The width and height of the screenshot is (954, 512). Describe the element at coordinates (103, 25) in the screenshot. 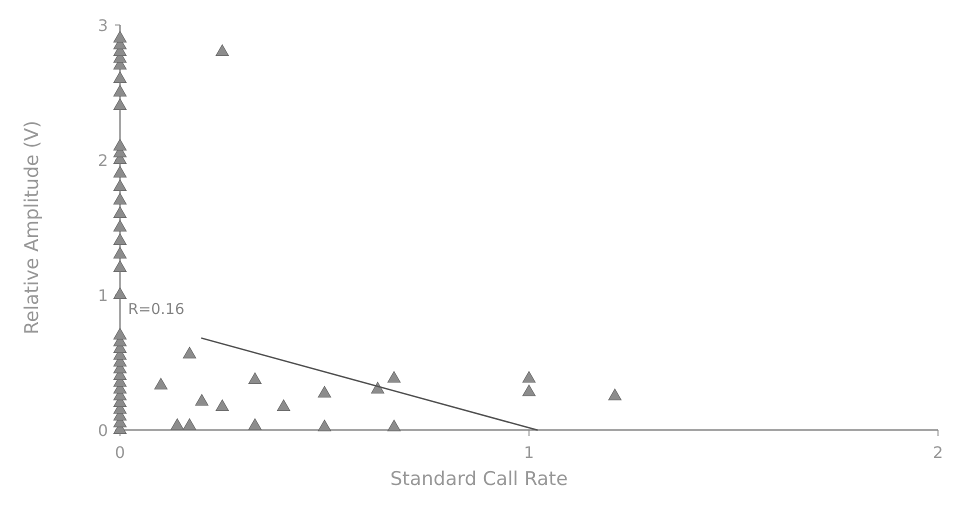

I see `y-tick-label: 3` at that location.